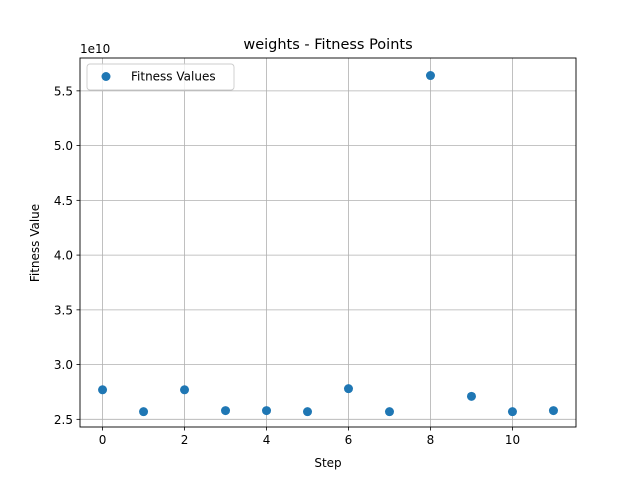 The image size is (640, 480). I want to click on y-tick-label: 2.5, so click(63, 420).